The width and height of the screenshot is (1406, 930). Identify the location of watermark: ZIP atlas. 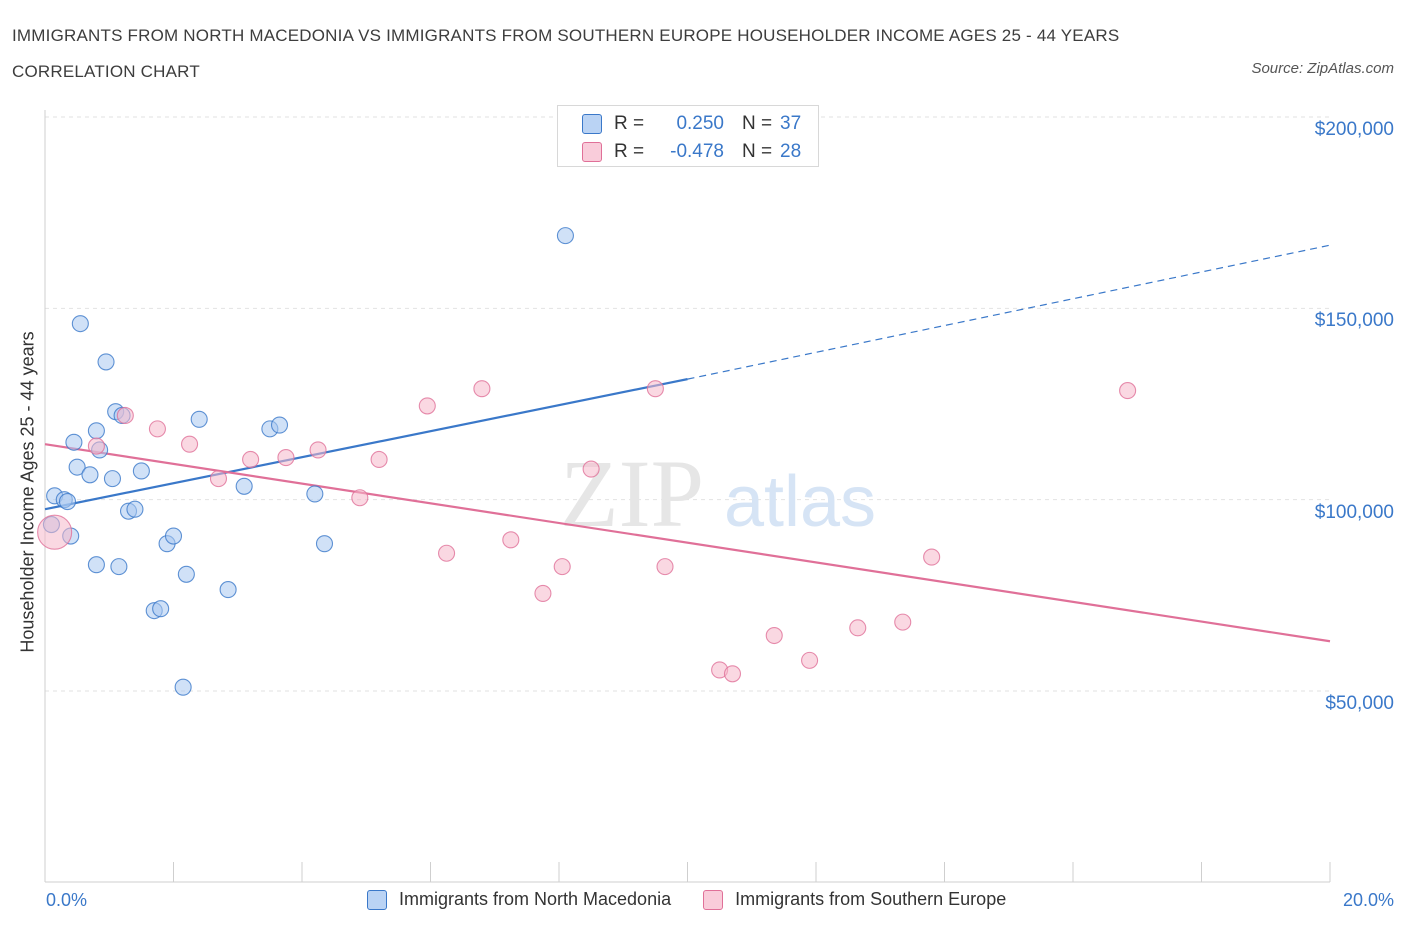
(718, 493).